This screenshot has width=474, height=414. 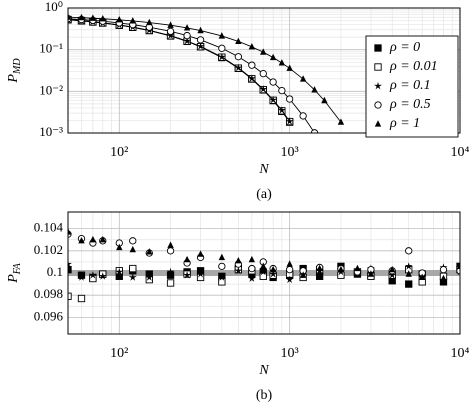 What do you see at coordinates (49, 227) in the screenshot?
I see `y-tick-label: 0.104` at bounding box center [49, 227].